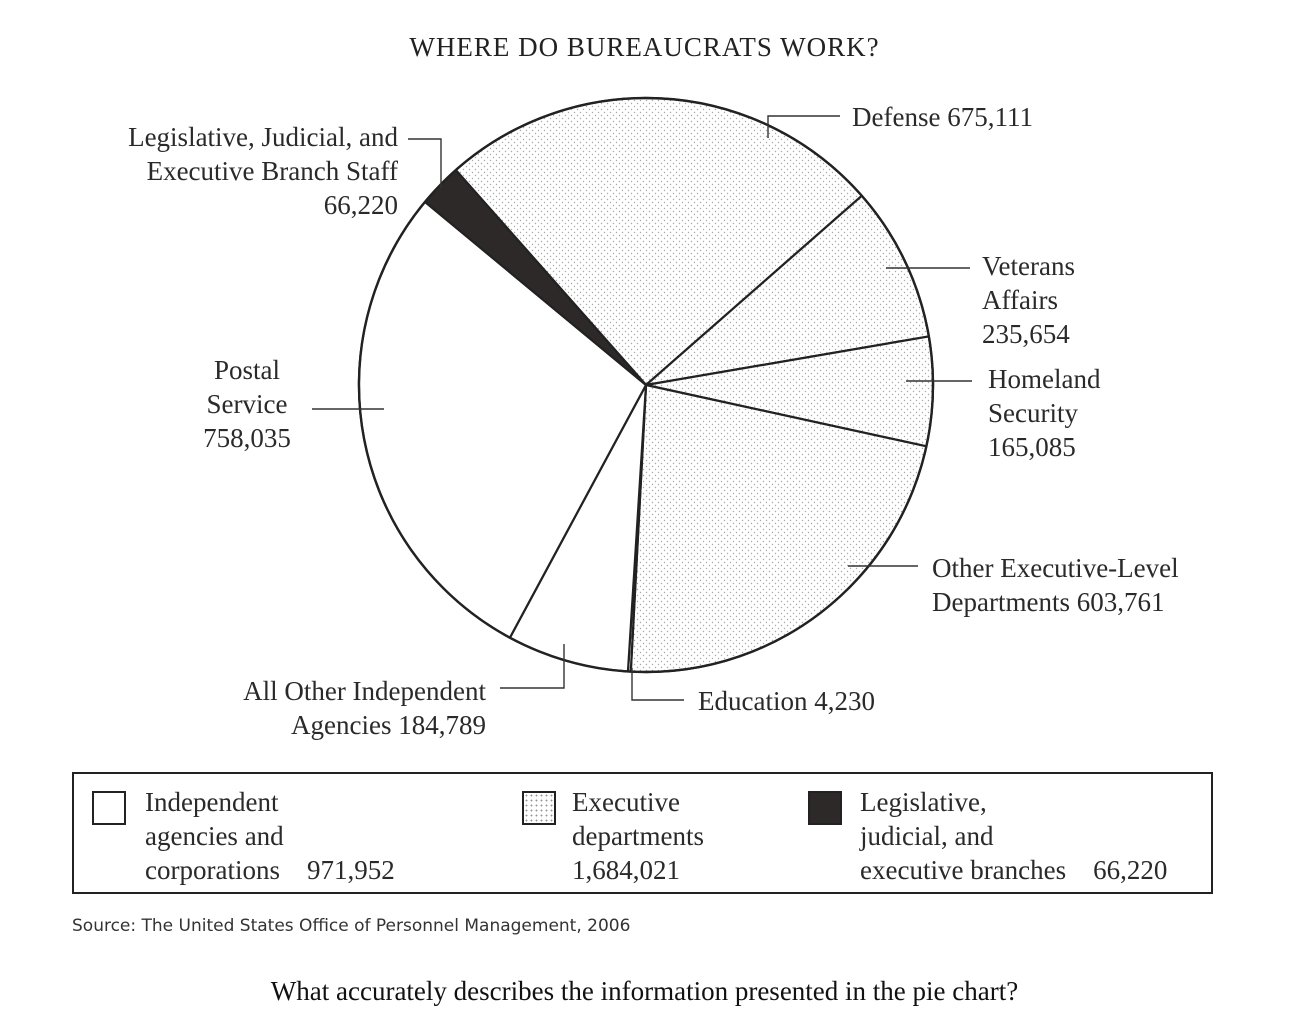  I want to click on label-other-independent: All Other Independent Agencies 184,789, so click(364, 708).